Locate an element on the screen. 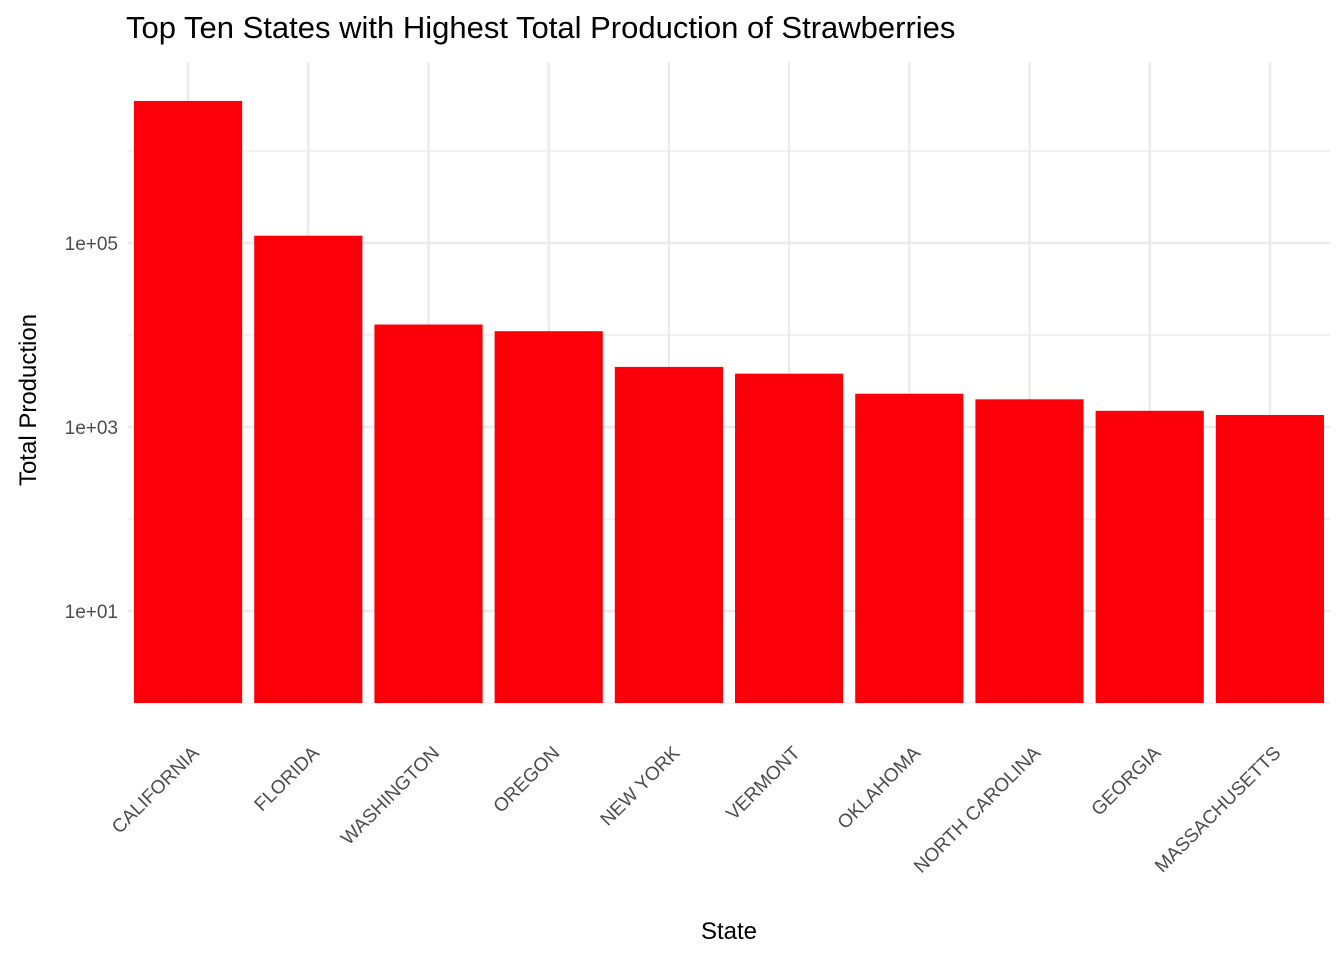 The image size is (1344, 960). x-tick-label: WASHINGTON is located at coordinates (390, 796).